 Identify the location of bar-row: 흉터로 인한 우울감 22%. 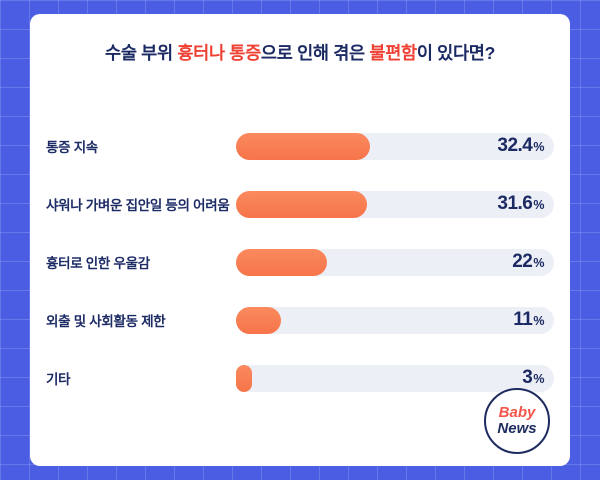
(300, 262).